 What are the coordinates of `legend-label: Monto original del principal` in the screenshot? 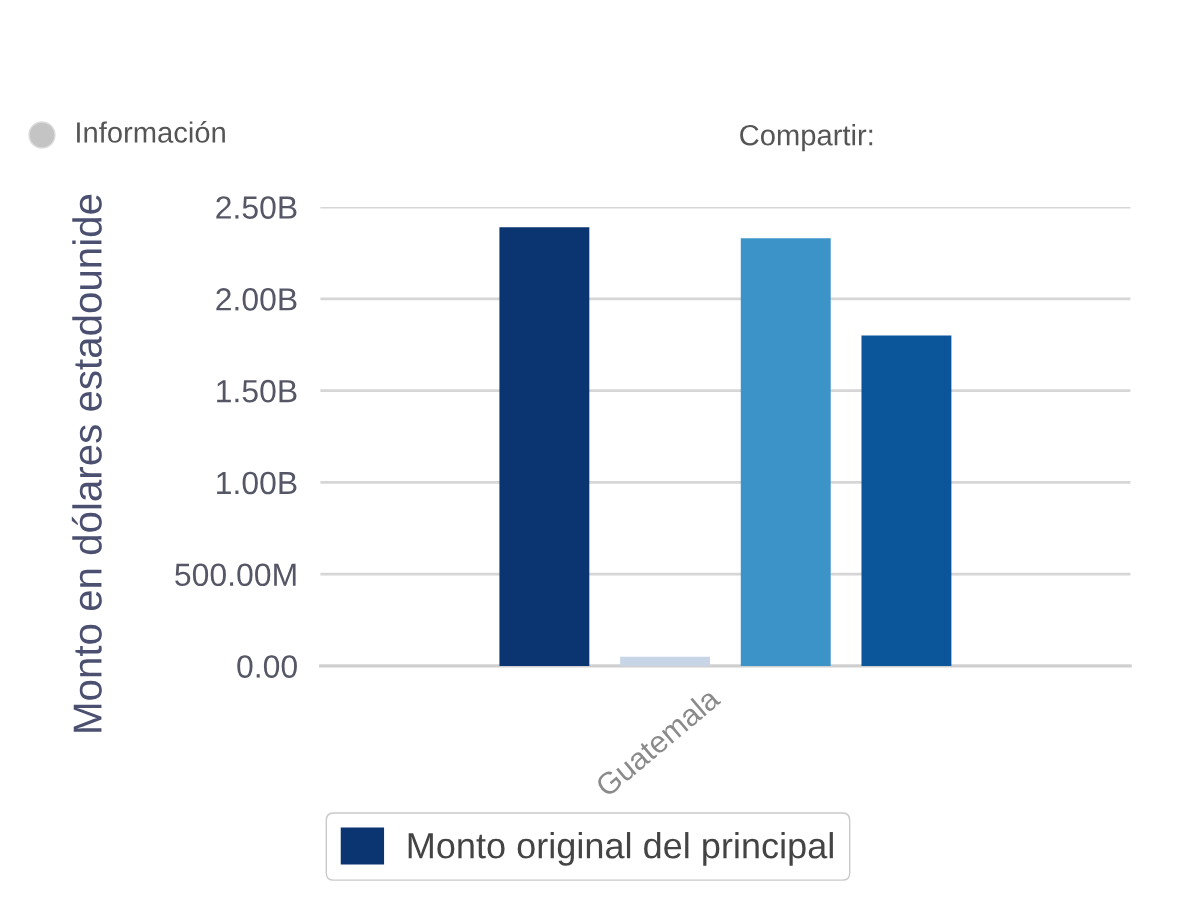 It's located at (620, 849).